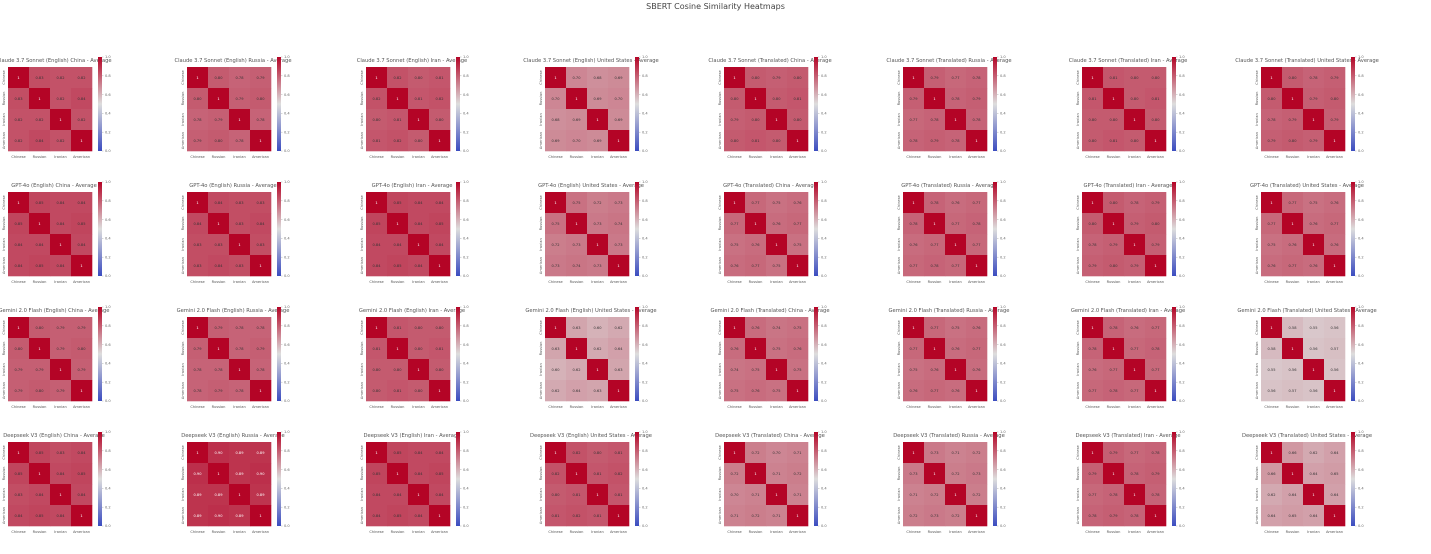  What do you see at coordinates (397, 516) in the screenshot?
I see `cell-value-label: 0.85` at bounding box center [397, 516].